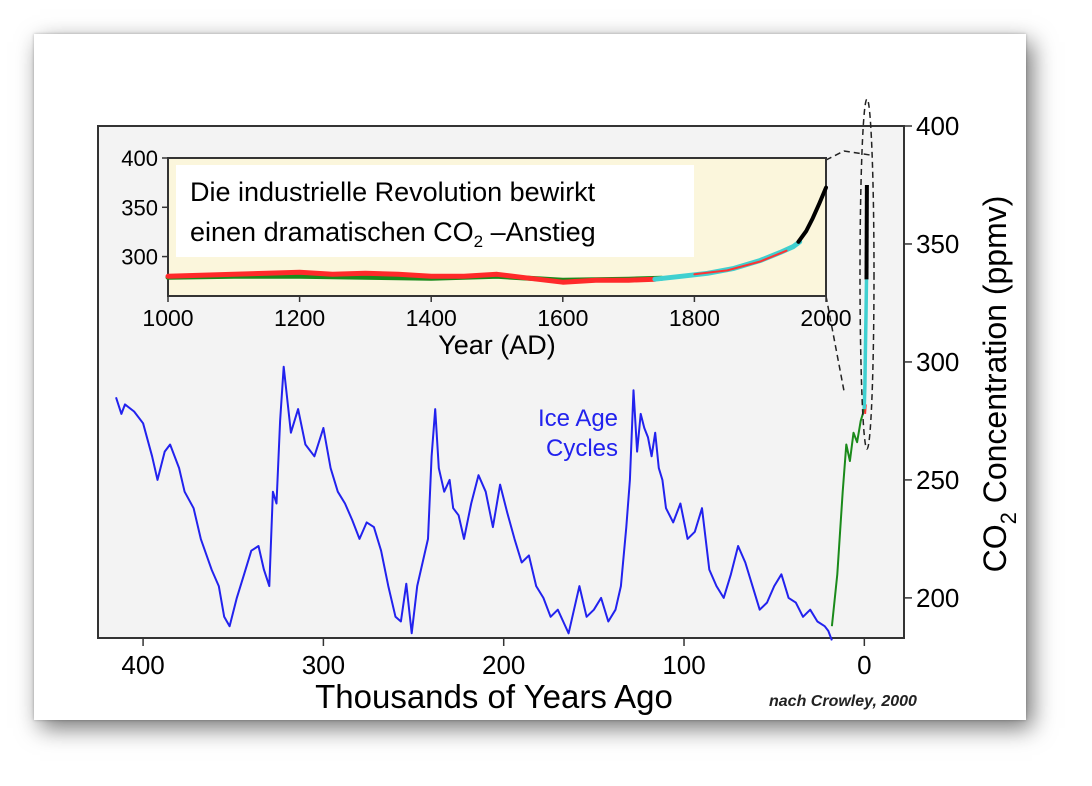 This screenshot has width=1092, height=786. I want to click on inset-x-tick-label: 1200, so click(299, 318).